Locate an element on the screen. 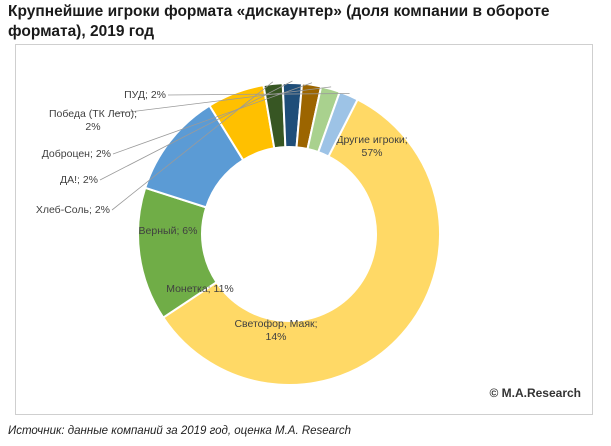 Image resolution: width=611 pixels, height=446 pixels. data-label-пуд: ПУД; 2% is located at coordinates (145, 95).